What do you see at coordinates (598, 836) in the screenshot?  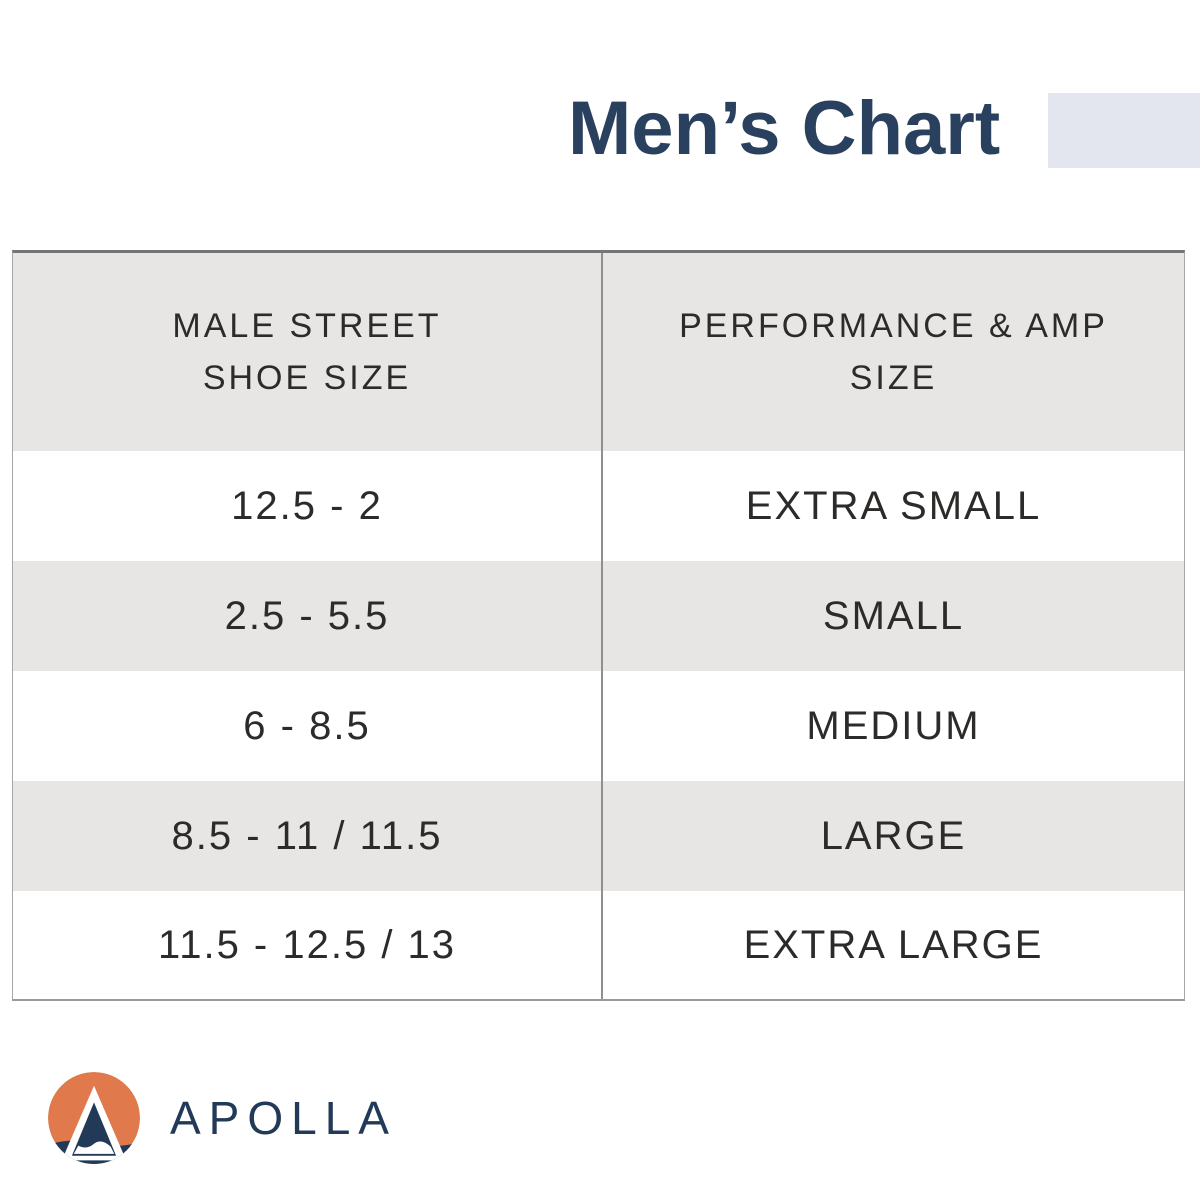 I see `table-row: 8.5 - 11 / 11.5 LARGE` at bounding box center [598, 836].